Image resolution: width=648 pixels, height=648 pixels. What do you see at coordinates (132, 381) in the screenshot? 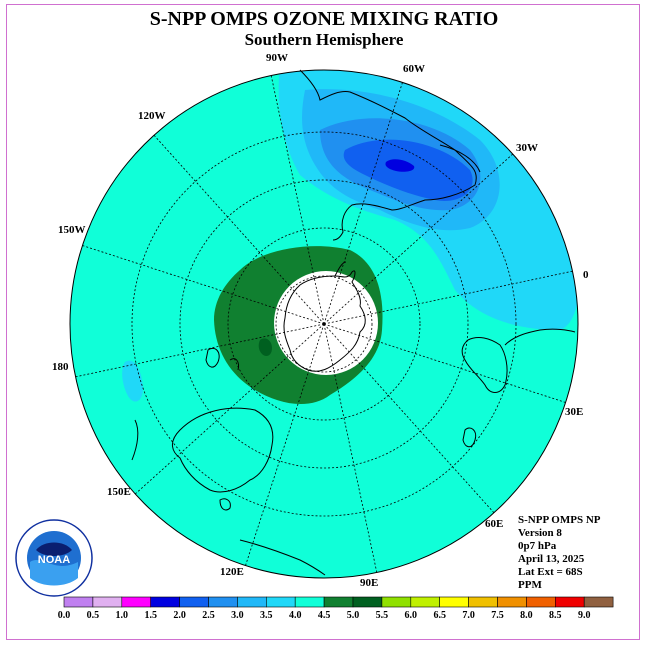
I see `contour-3.5-west` at bounding box center [132, 381].